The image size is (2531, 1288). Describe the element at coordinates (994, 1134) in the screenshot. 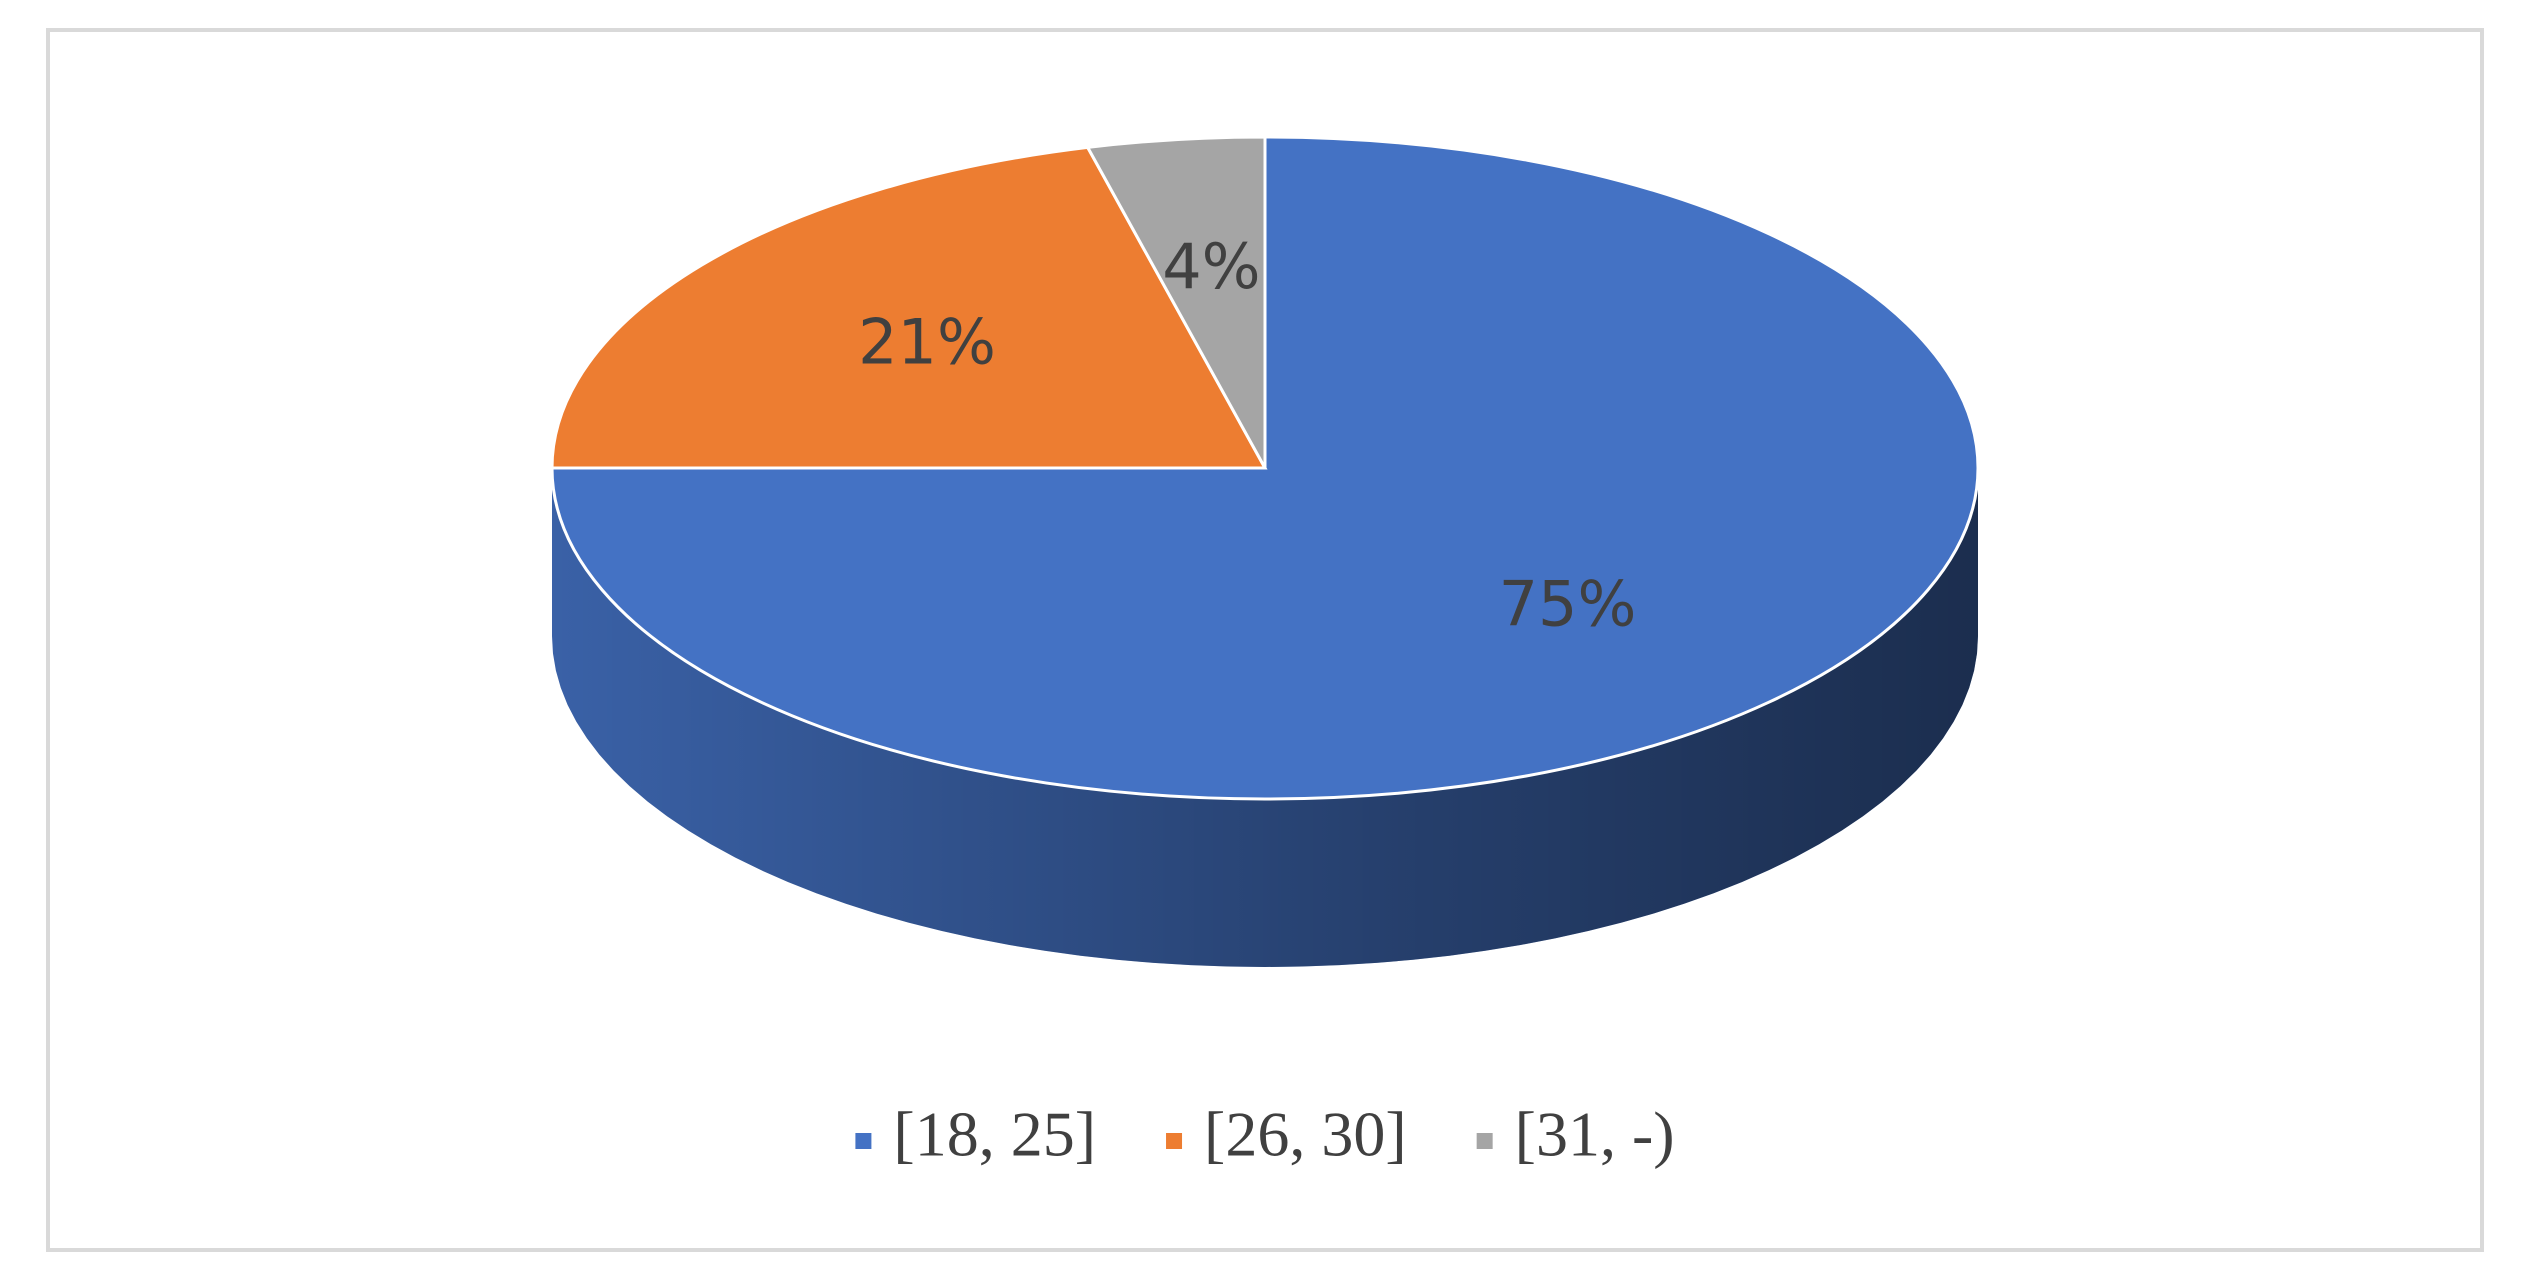

I see `legend-label: [18, 25]` at that location.